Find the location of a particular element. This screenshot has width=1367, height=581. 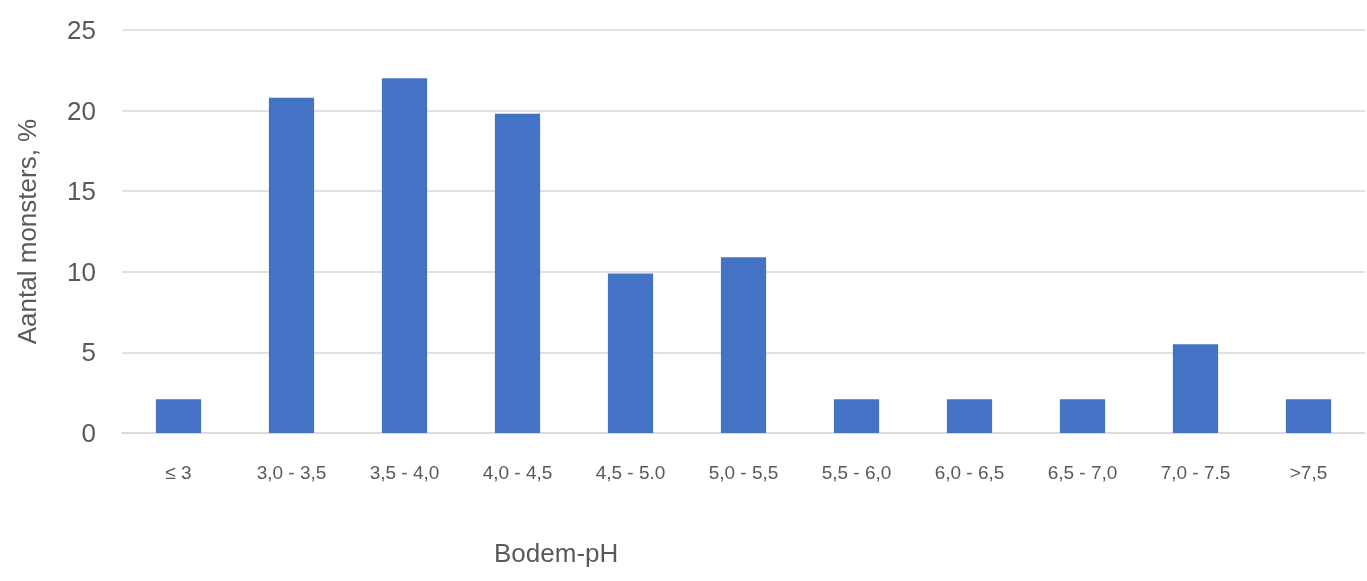

y-tick-label: 25 is located at coordinates (81, 30).